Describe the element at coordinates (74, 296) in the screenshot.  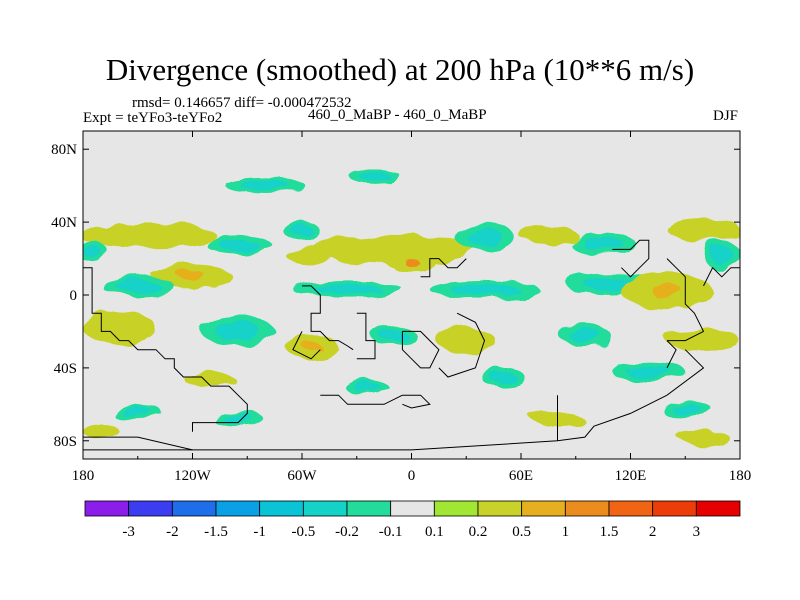
I see `y-tick-label: 0` at that location.